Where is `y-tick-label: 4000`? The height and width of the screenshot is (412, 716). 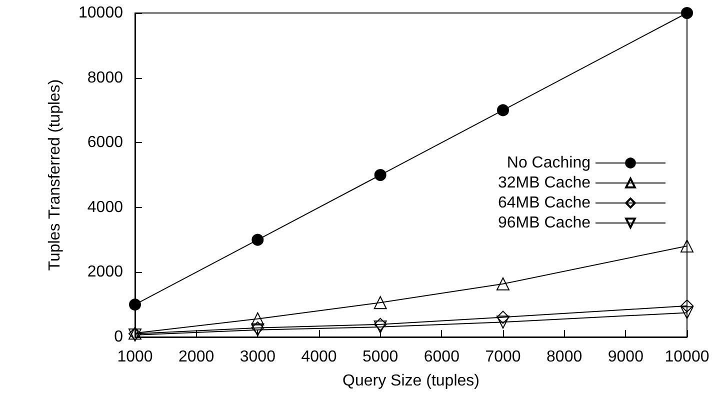 y-tick-label: 4000 is located at coordinates (105, 207).